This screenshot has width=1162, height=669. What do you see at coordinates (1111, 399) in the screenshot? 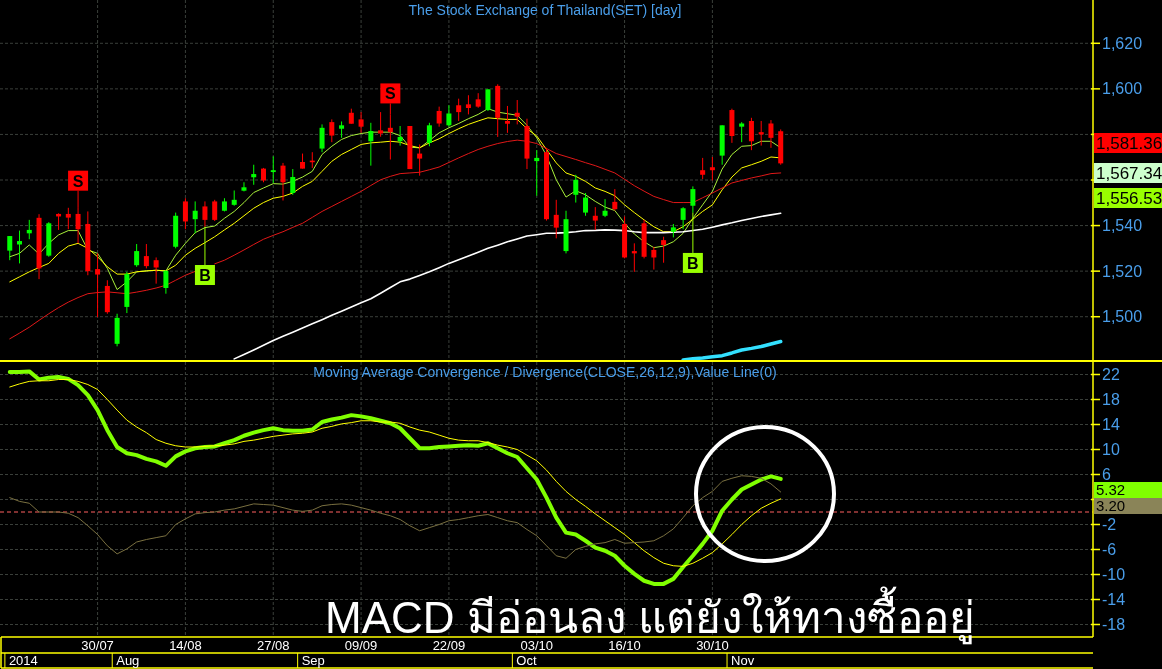
I see `y-tick-label: 18` at bounding box center [1111, 399].